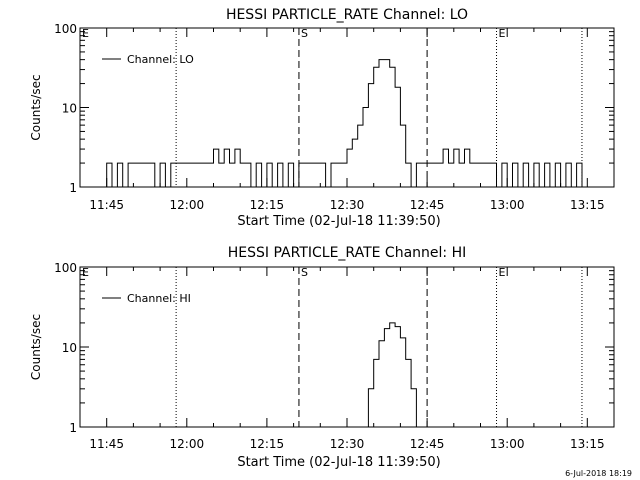 This screenshot has width=640, height=480. I want to click on legend-label-hi: Channel: HI, so click(159, 298).